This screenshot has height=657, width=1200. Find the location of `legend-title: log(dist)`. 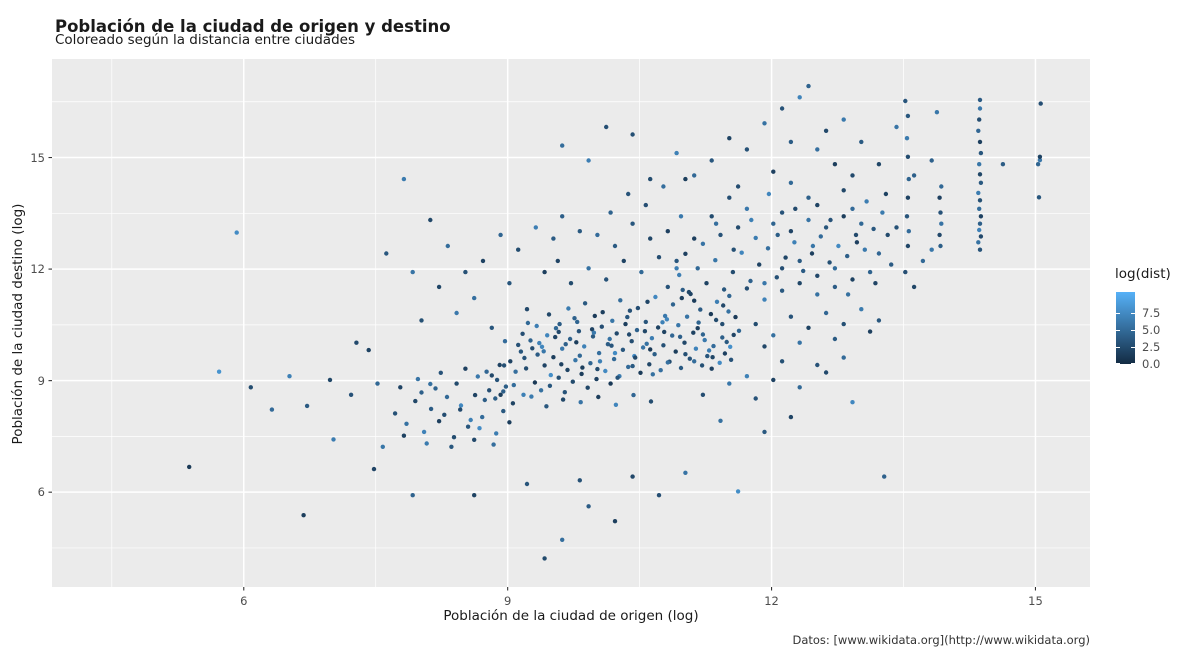

legend-title: log(dist) is located at coordinates (1143, 274).